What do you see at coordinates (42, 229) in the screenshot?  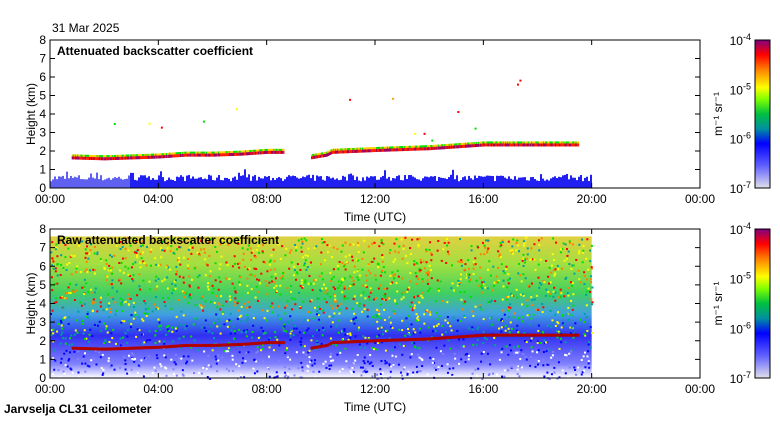 I see `y-tick-label: 8` at bounding box center [42, 229].